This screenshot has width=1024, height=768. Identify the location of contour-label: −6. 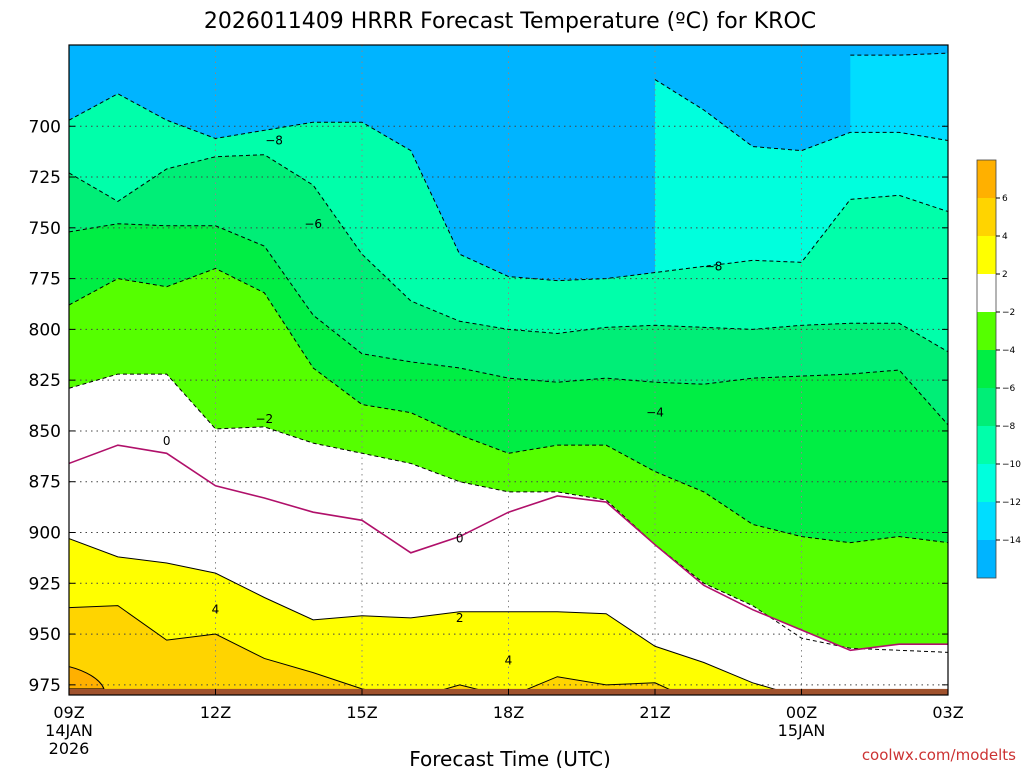
(313, 224).